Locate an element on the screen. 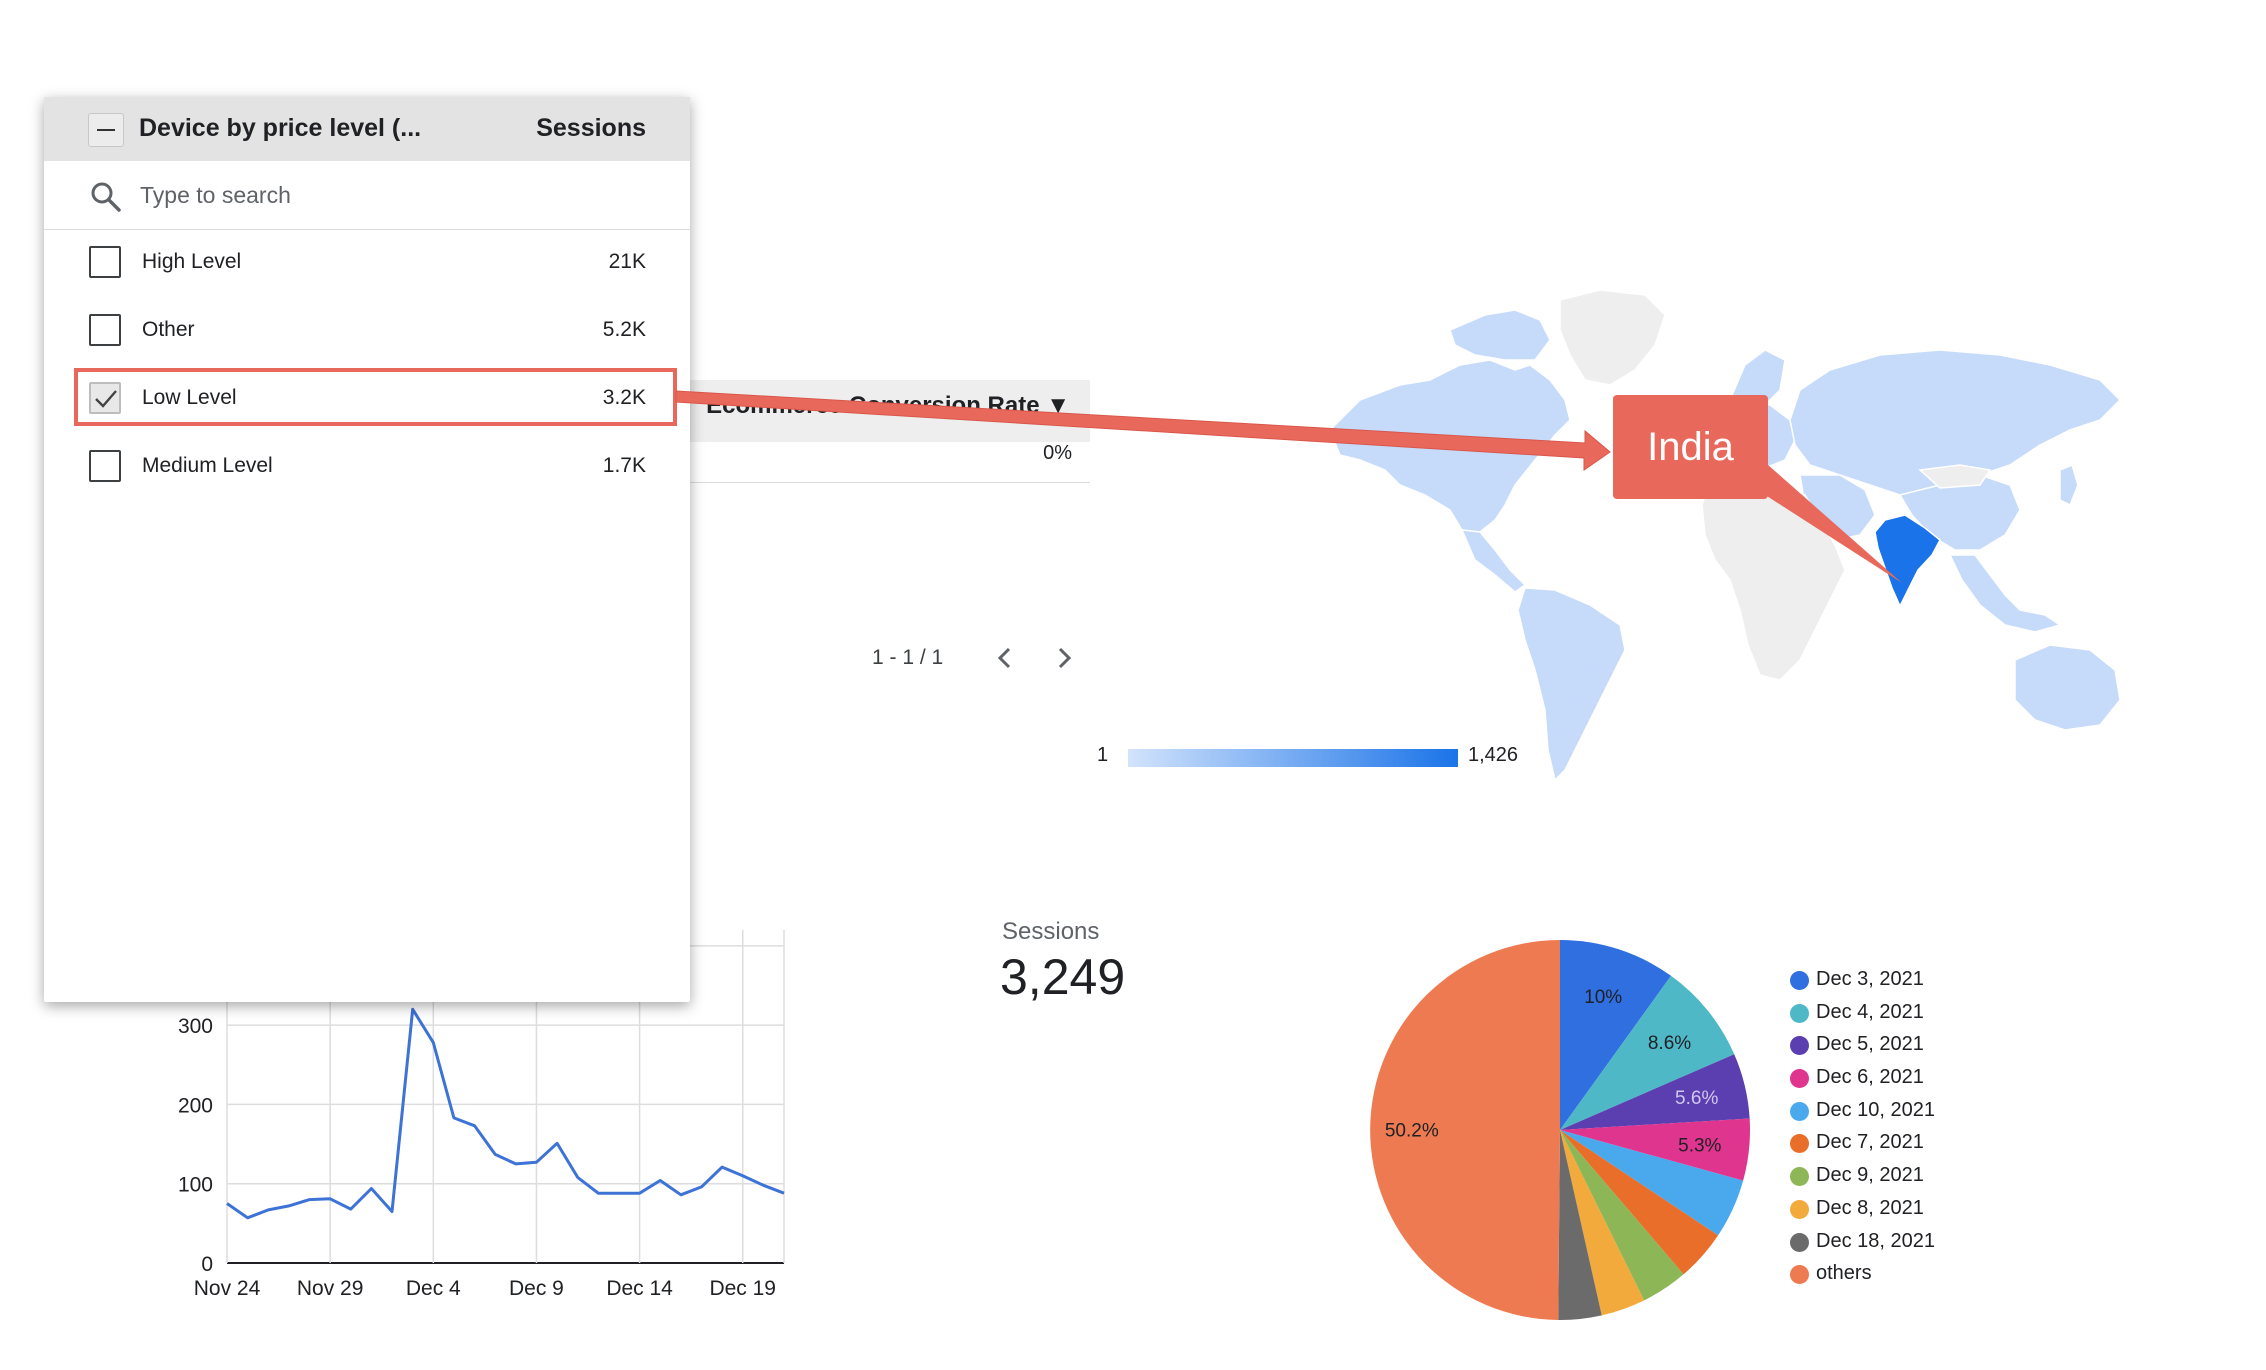 This screenshot has width=2266, height=1370. x-tick-label: Nov 29 is located at coordinates (330, 1288).